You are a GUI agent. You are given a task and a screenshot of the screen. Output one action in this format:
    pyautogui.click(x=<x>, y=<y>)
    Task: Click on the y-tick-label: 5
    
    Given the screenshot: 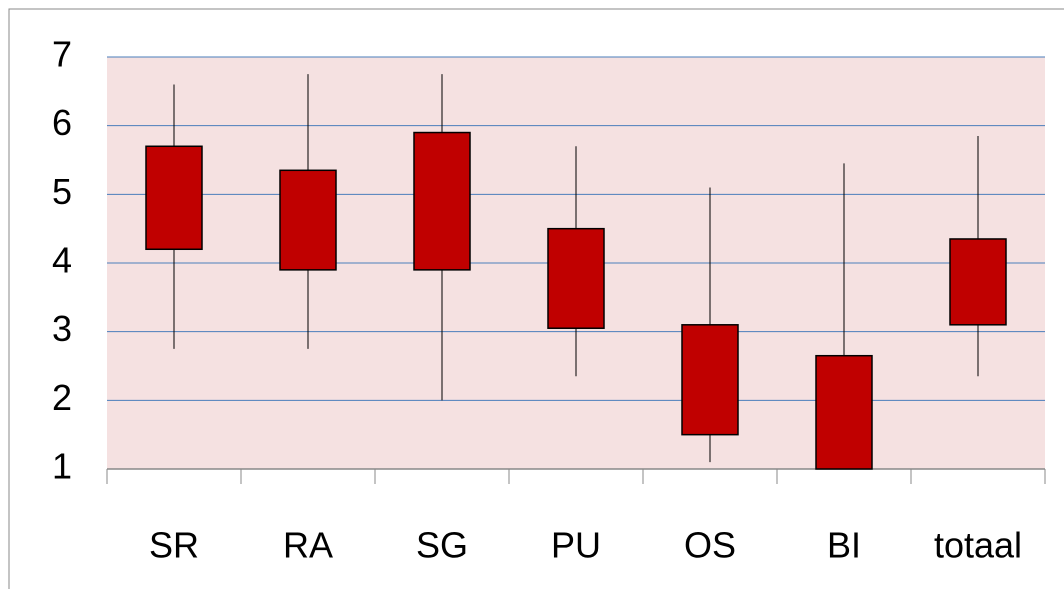 What is the action you would take?
    pyautogui.click(x=62, y=191)
    